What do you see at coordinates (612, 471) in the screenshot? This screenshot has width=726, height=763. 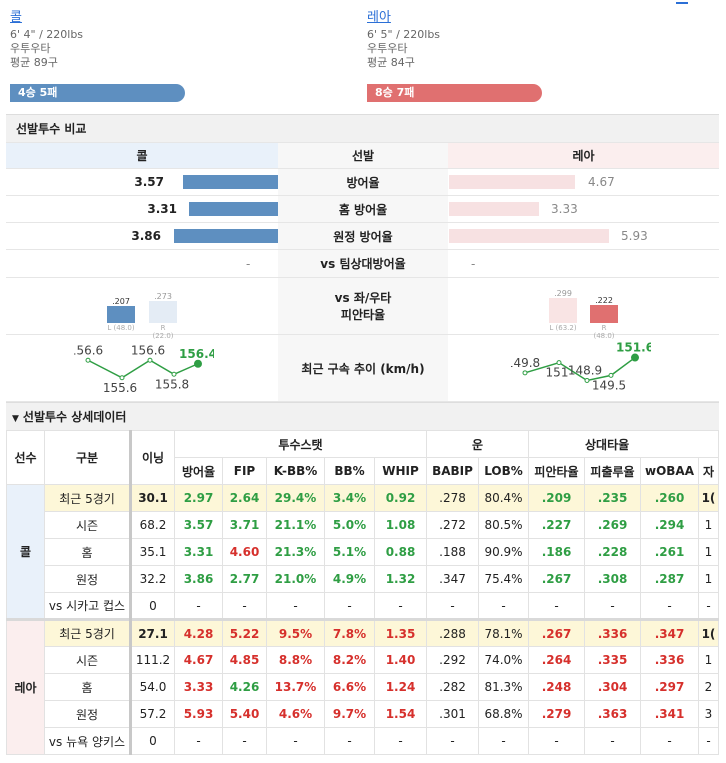 I see `th-col-8: 피출루율` at bounding box center [612, 471].